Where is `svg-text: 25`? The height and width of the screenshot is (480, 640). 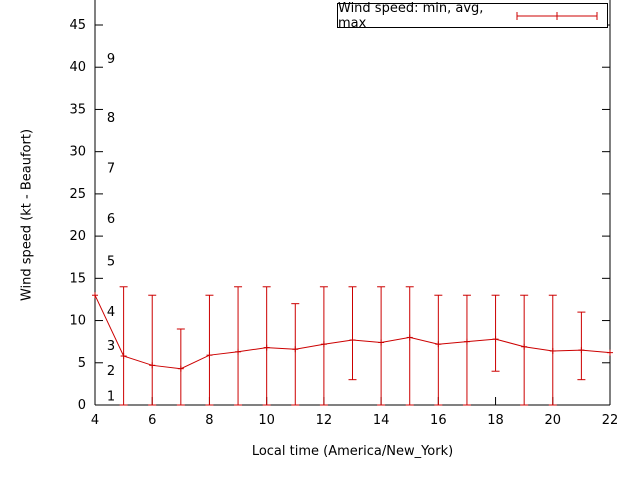 svg-text: 25 is located at coordinates (77, 194).